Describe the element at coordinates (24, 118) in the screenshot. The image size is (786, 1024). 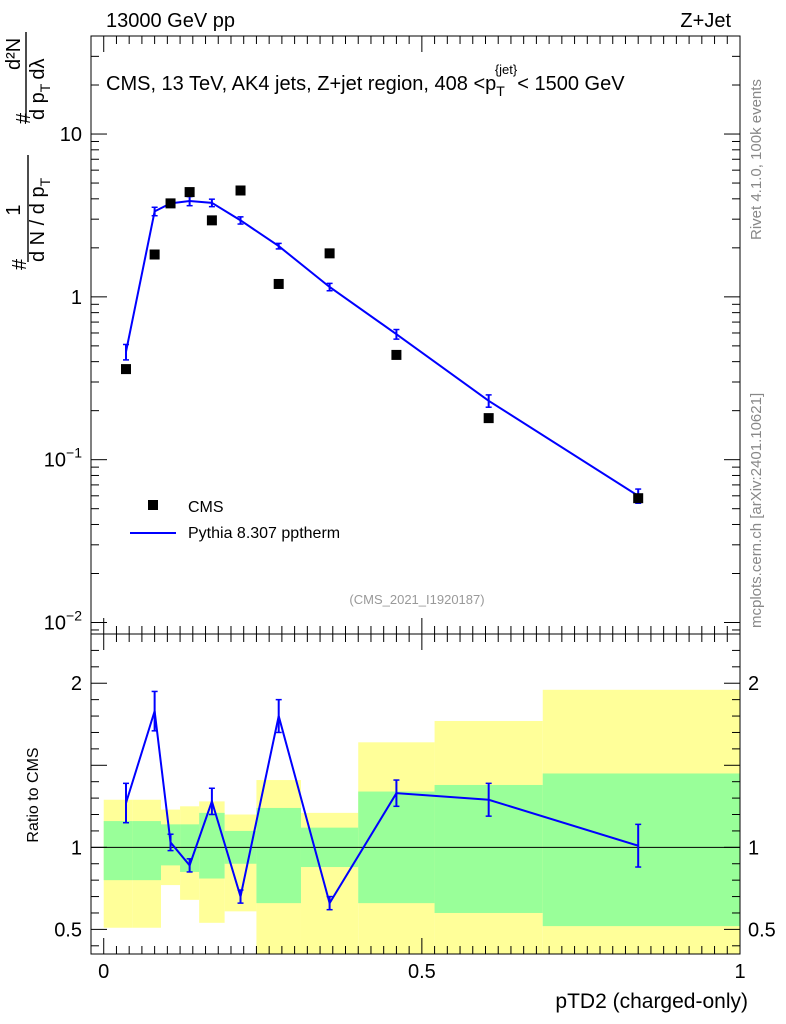
I see `ylabel-hash-mid: #` at that location.